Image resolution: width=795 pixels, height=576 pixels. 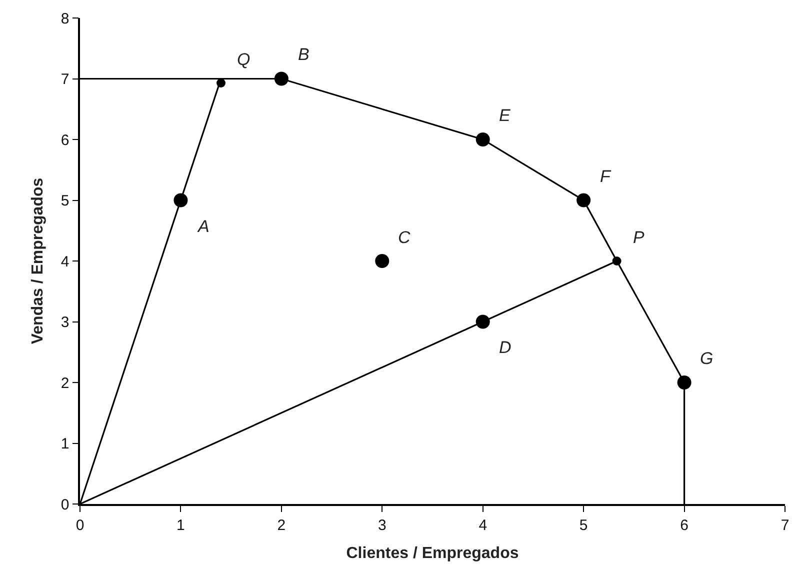 I want to click on x-tick-label: 5, so click(x=583, y=525).